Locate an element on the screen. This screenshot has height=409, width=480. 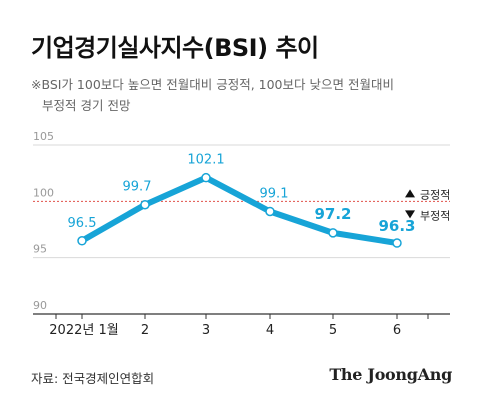
source-note: 자료: 전국경제인연합회 is located at coordinates (93, 378).